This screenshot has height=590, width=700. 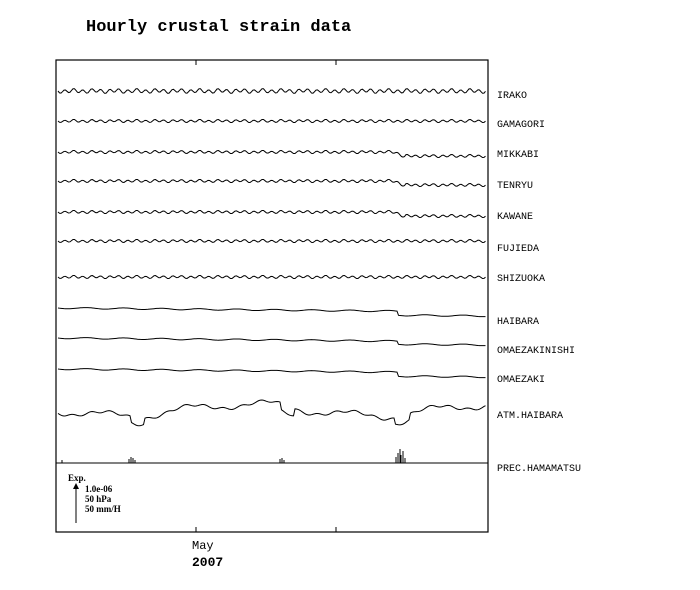 What do you see at coordinates (530, 416) in the screenshot?
I see `station-label-atm-haibara: ATM.HAIBARA` at bounding box center [530, 416].